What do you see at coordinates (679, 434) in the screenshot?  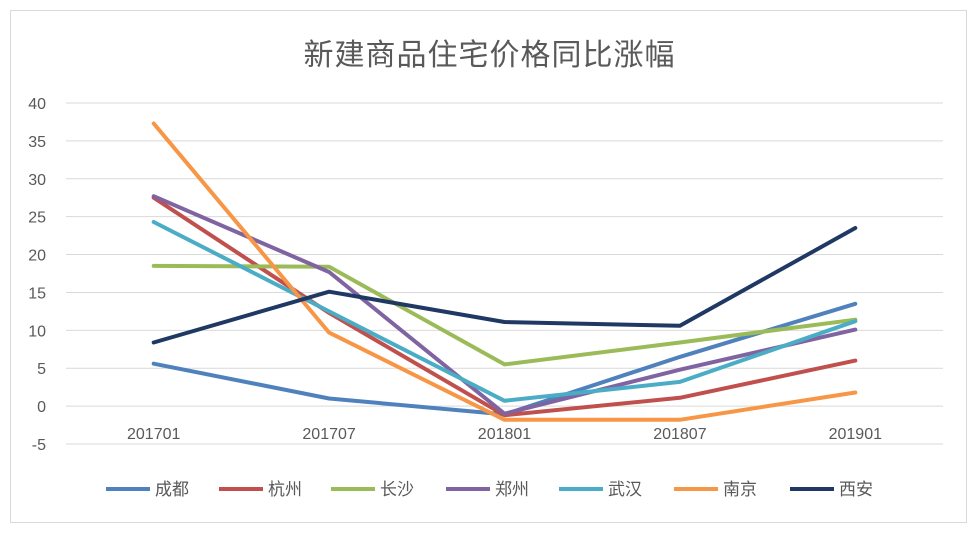 I see `x-tick-label: 201807` at bounding box center [679, 434].